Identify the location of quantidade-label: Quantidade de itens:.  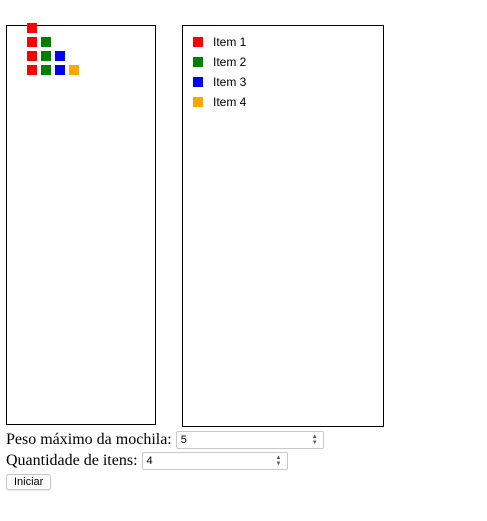
(72, 460).